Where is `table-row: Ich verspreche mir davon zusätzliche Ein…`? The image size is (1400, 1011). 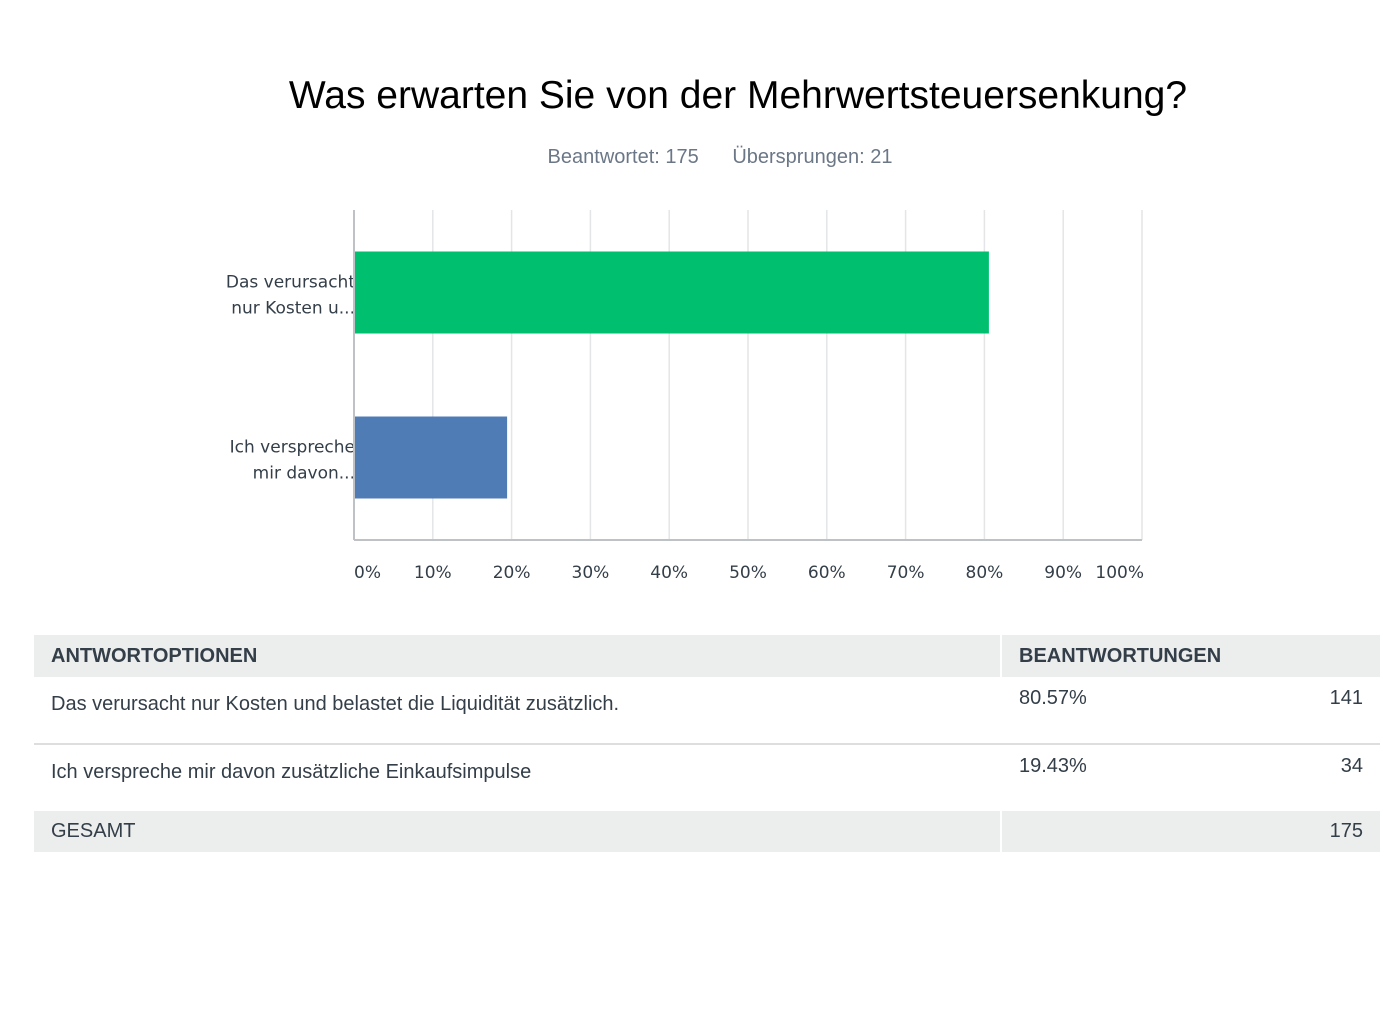
table-row: Ich verspreche mir davon zusätzliche Ein… is located at coordinates (707, 777).